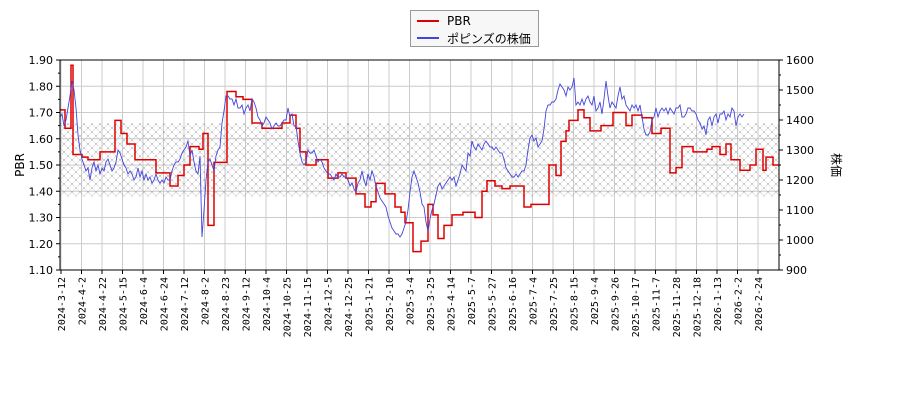 This screenshot has width=900, height=400. I want to click on x-tick-label: 2024-10-4, so click(267, 304).